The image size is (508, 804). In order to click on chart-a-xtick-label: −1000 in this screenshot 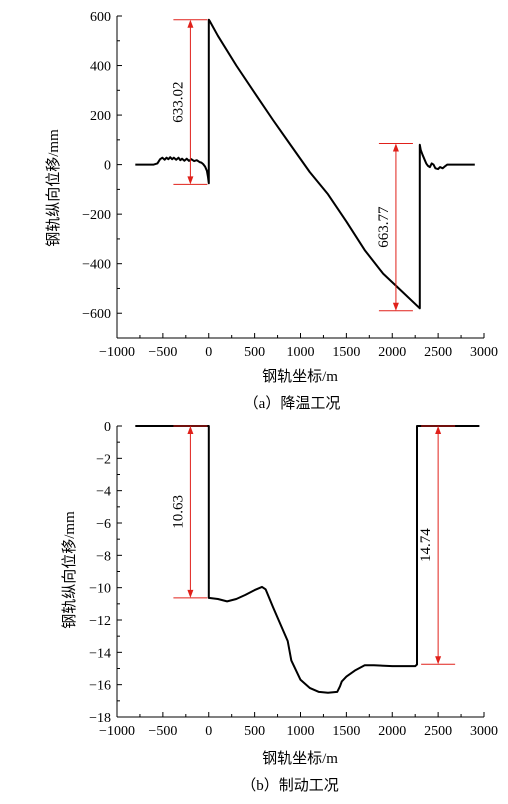, I will do `click(117, 352)`.